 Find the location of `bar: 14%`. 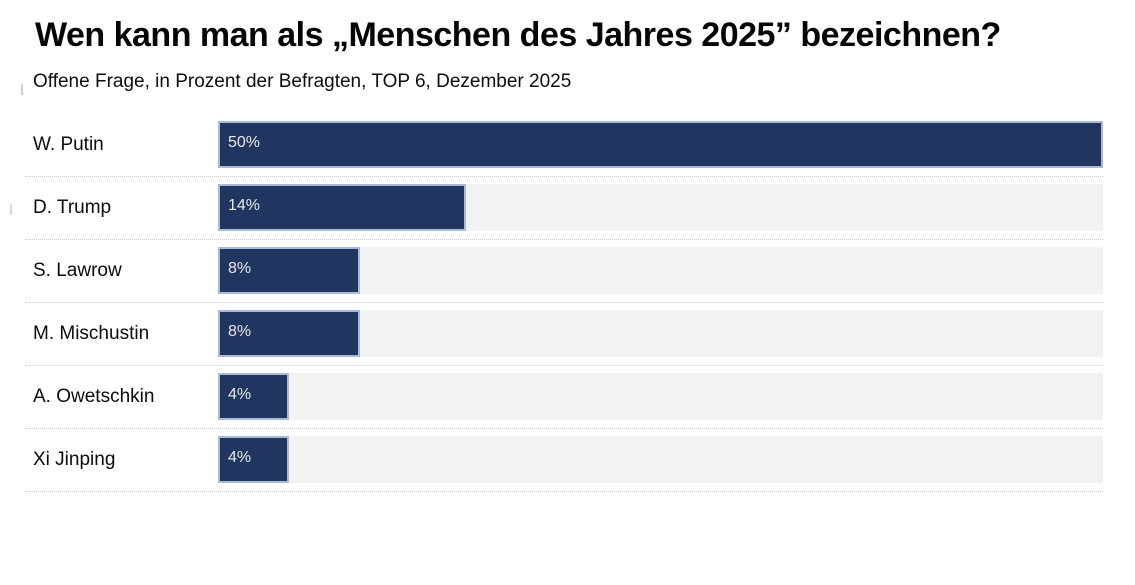

bar: 14% is located at coordinates (342, 207).